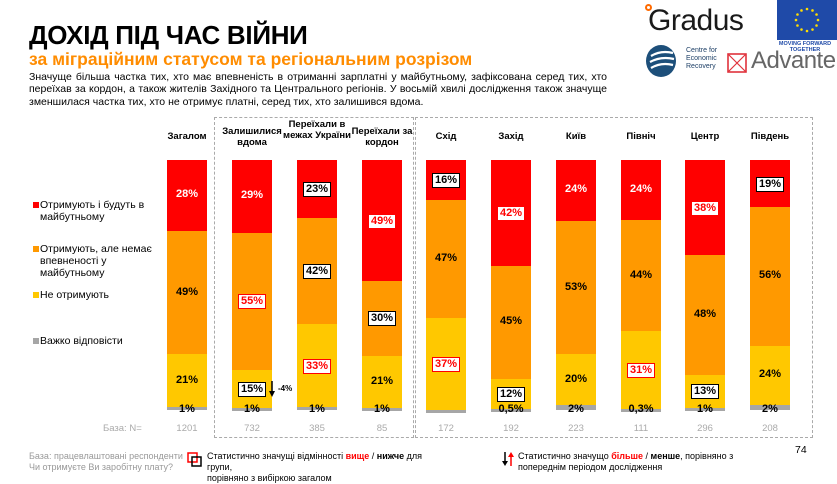 This screenshot has height=484, width=837. Describe the element at coordinates (373, 456) in the screenshot. I see `sig-note-sep: /` at that location.